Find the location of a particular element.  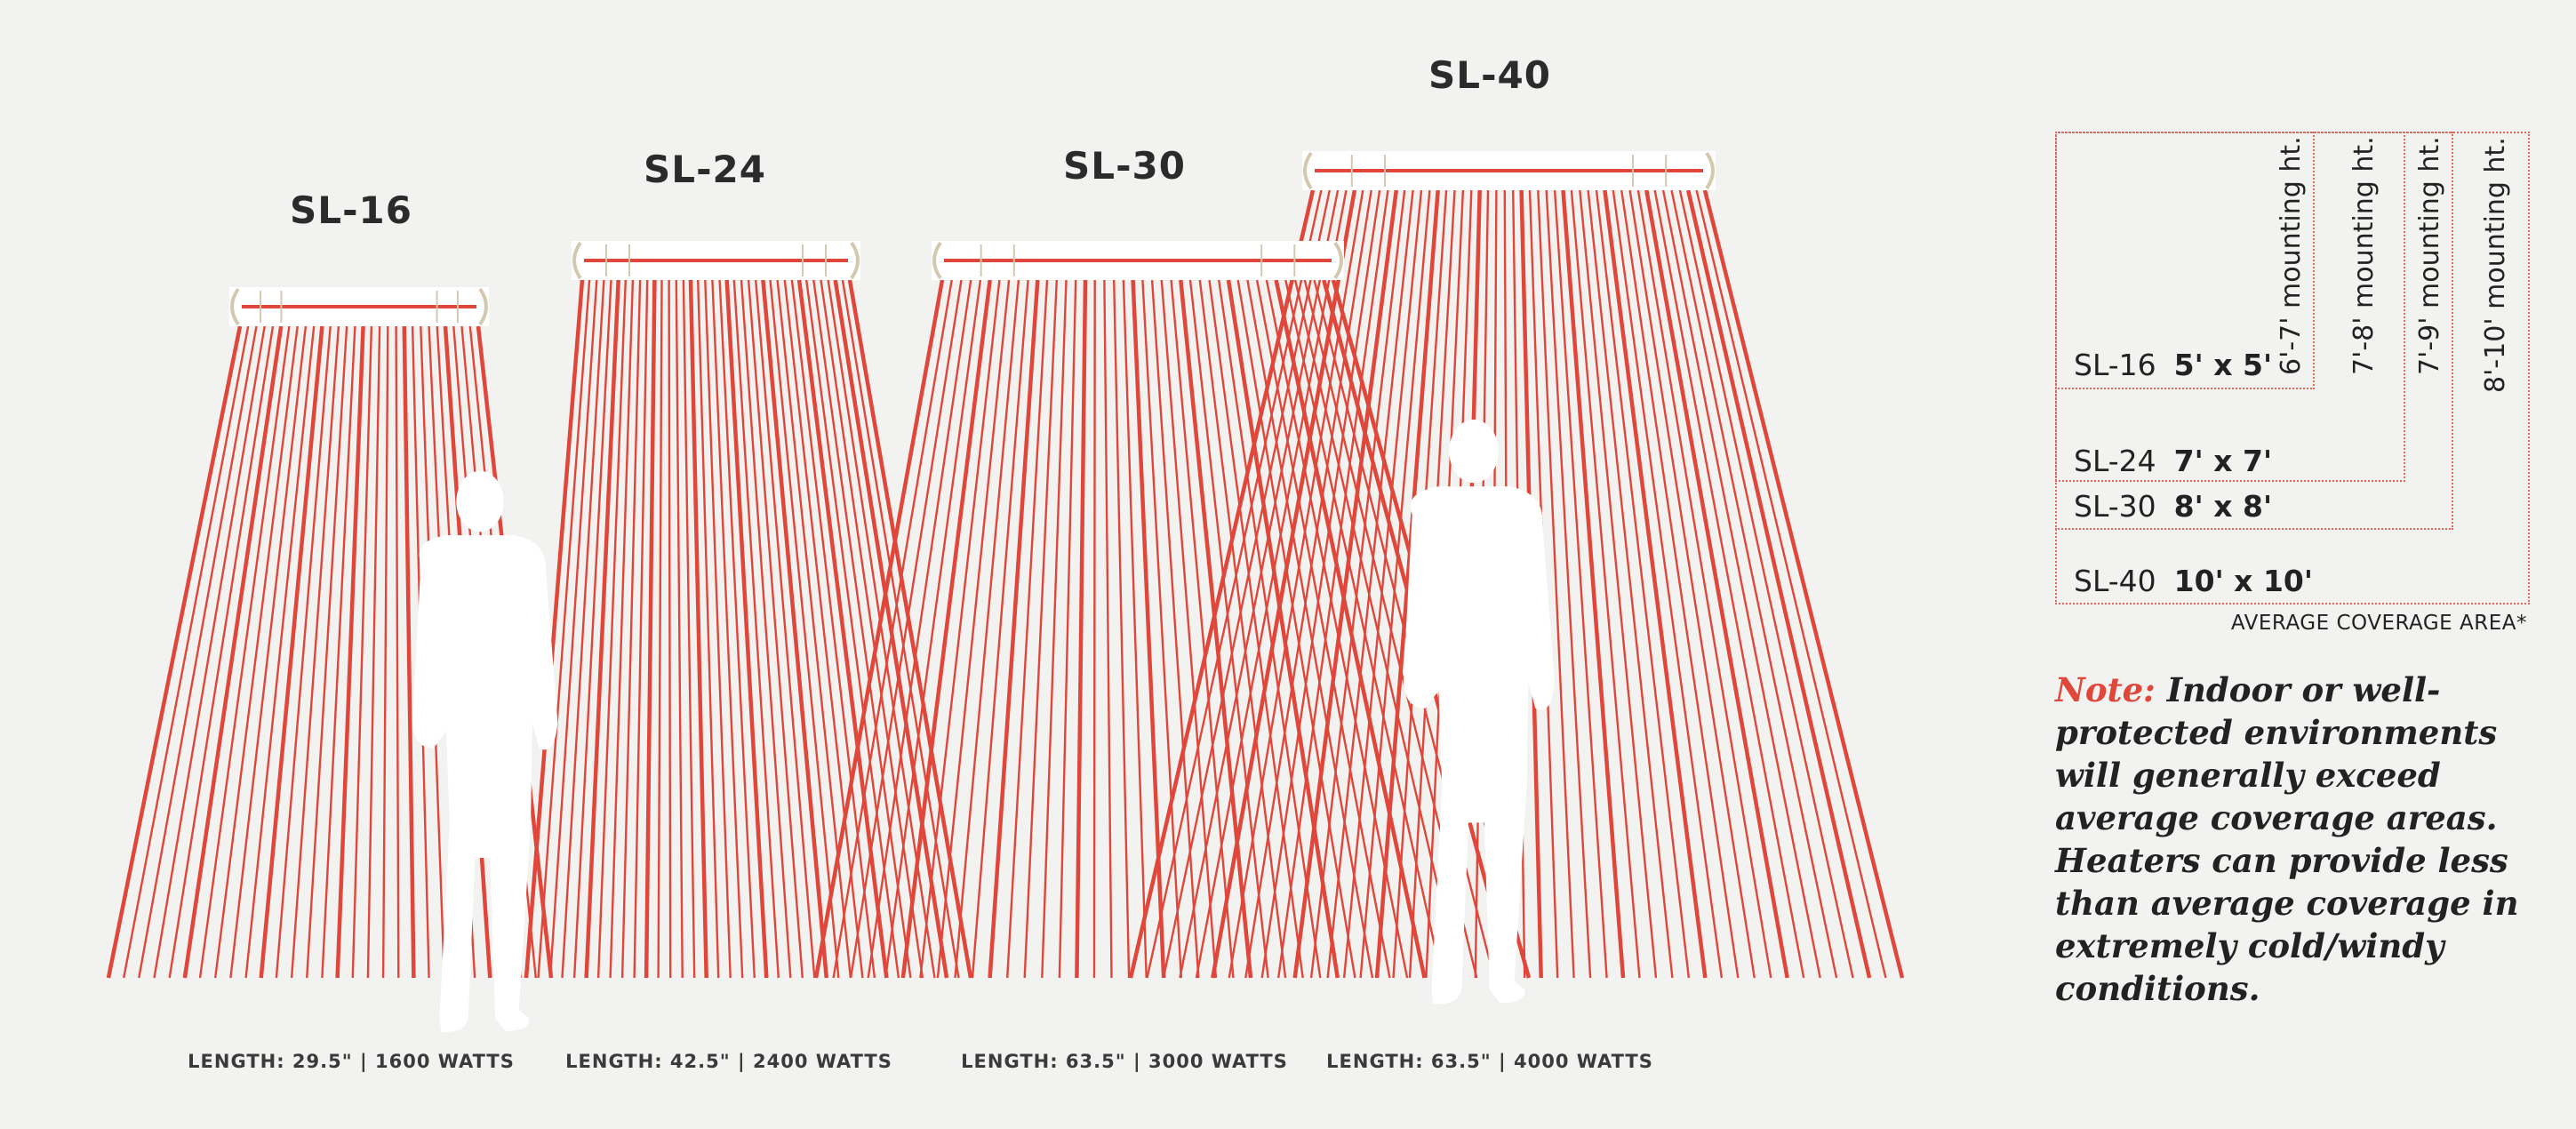

coverage-area-sl-16: 5' x 5' is located at coordinates (2223, 365).